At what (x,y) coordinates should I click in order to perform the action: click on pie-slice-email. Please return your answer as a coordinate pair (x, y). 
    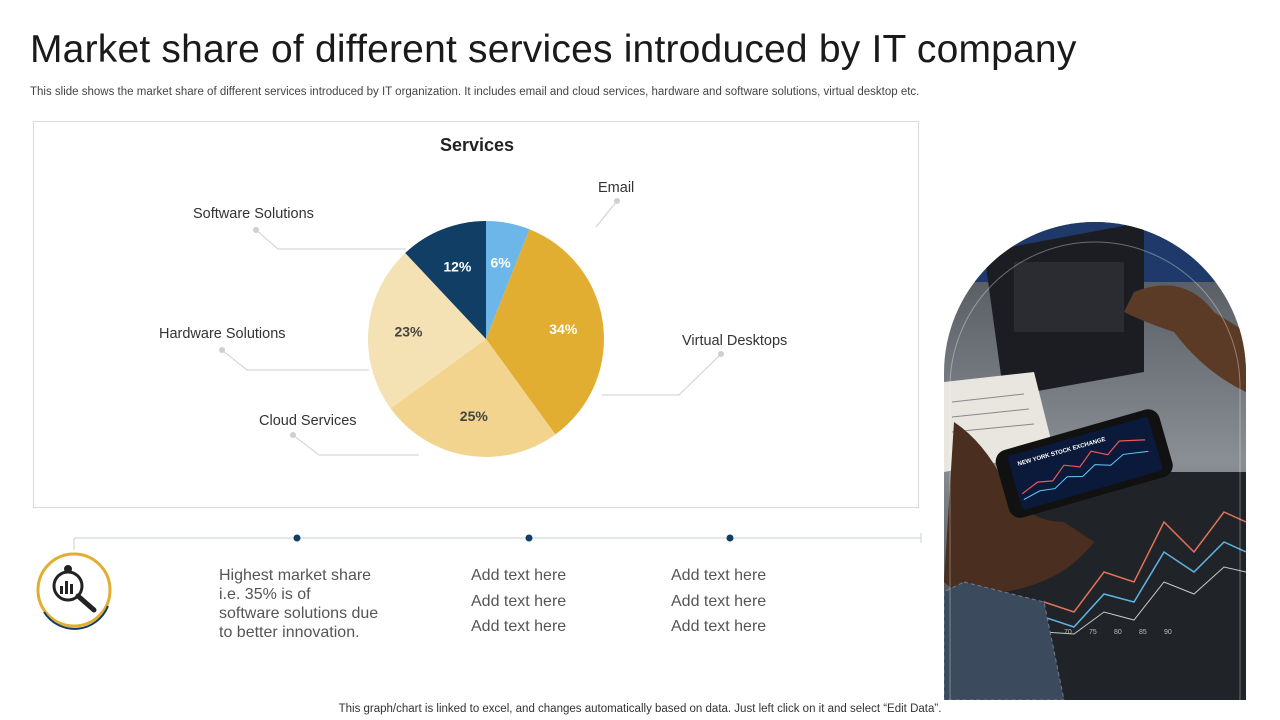
    Looking at the image, I should click on (508, 280).